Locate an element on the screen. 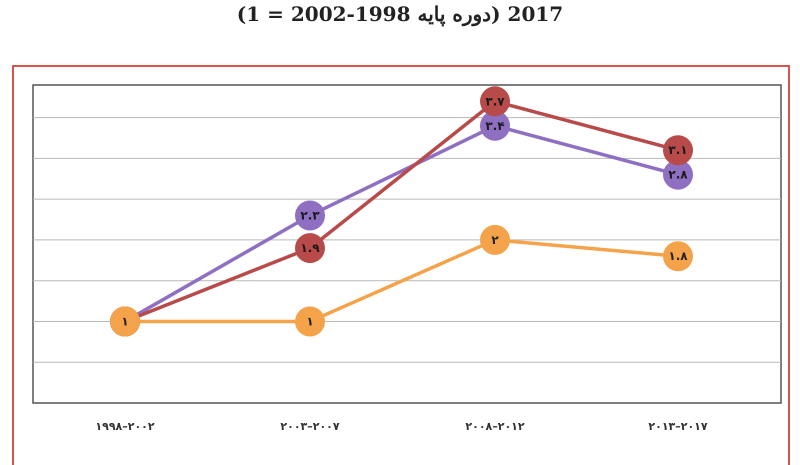  data-label: ۲ is located at coordinates (495, 240).